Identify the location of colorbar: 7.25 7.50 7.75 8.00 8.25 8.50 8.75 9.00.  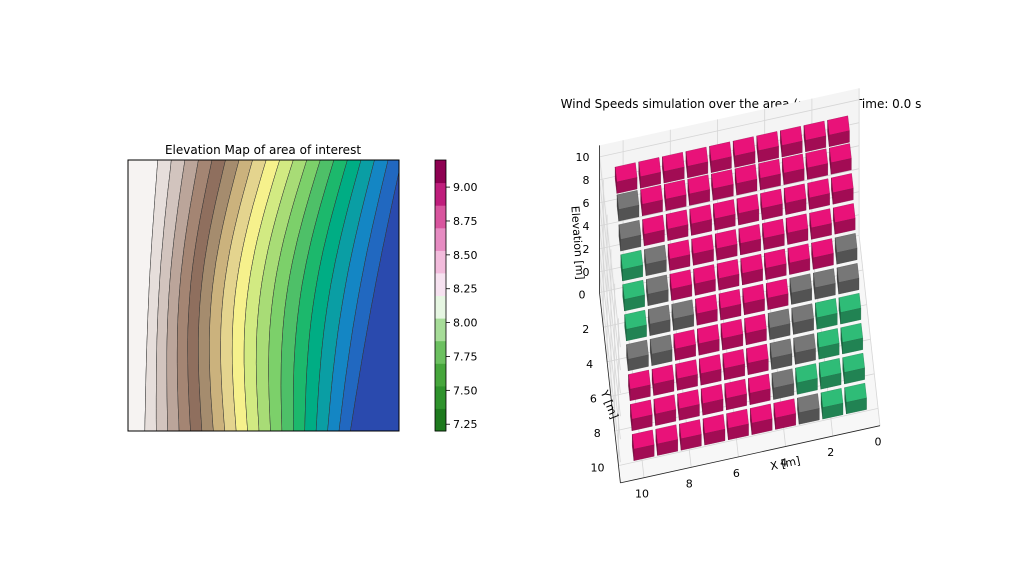
(456, 295).